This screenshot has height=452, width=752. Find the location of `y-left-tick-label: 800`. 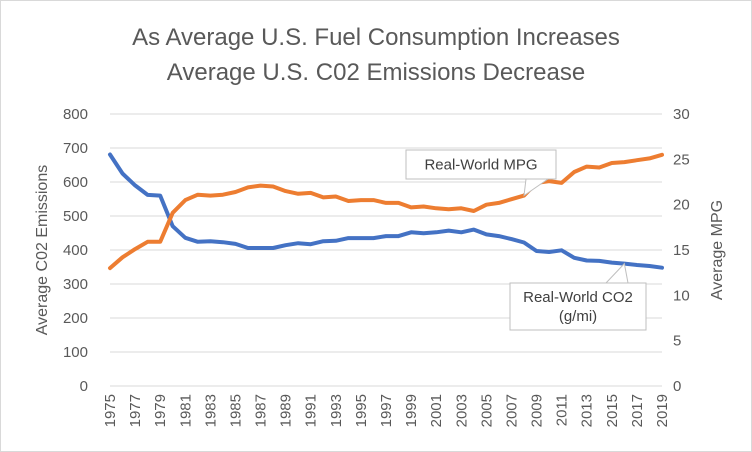

y-left-tick-label: 800 is located at coordinates (75, 114).